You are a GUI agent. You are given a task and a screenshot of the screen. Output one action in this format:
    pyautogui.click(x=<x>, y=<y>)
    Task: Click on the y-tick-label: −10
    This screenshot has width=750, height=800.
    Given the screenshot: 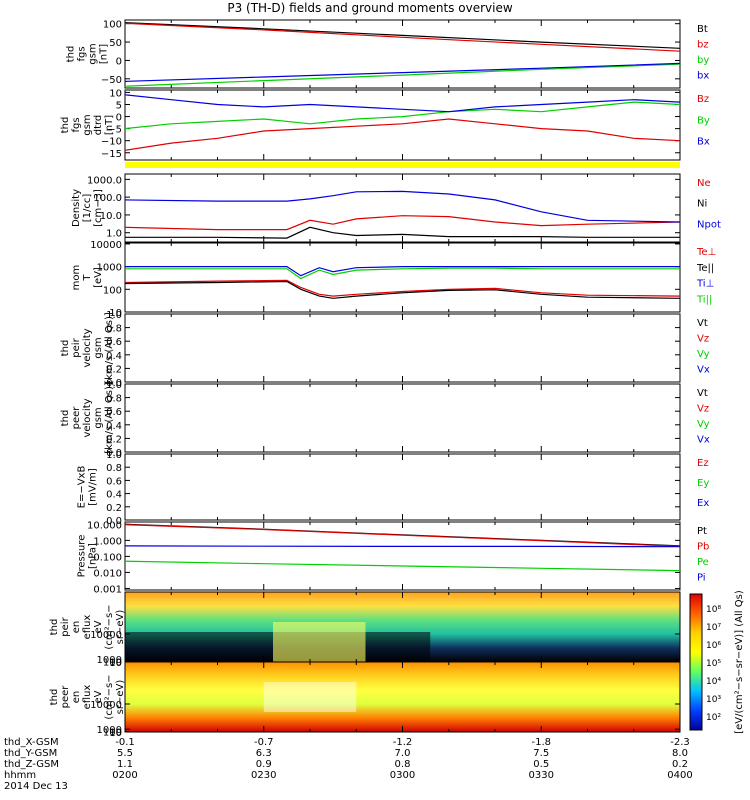 What is the action you would take?
    pyautogui.click(x=111, y=142)
    